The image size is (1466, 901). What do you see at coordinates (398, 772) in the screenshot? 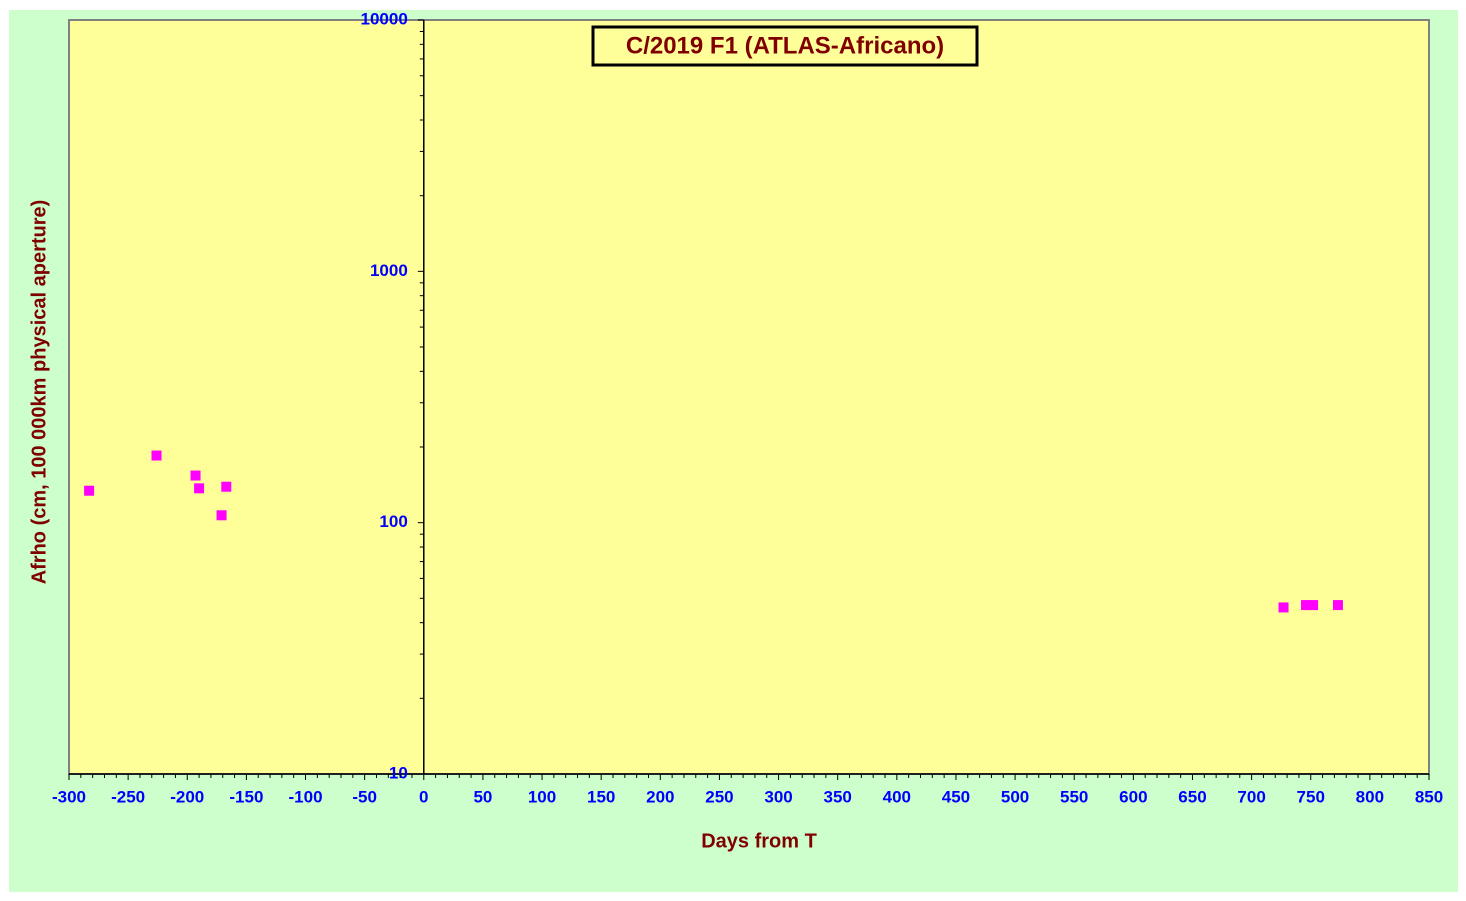
I see `y-tick-label: 10` at bounding box center [398, 772].